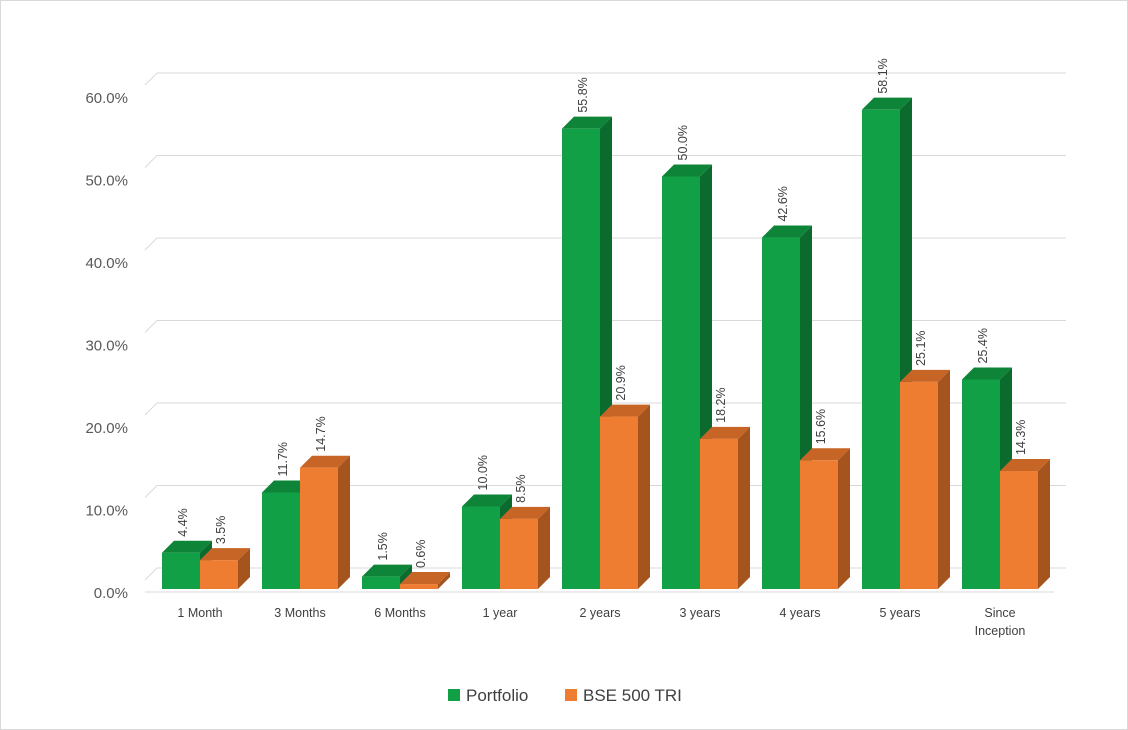 The height and width of the screenshot is (730, 1128). Describe the element at coordinates (106, 181) in the screenshot. I see `y-tick-label: 50.0%` at that location.